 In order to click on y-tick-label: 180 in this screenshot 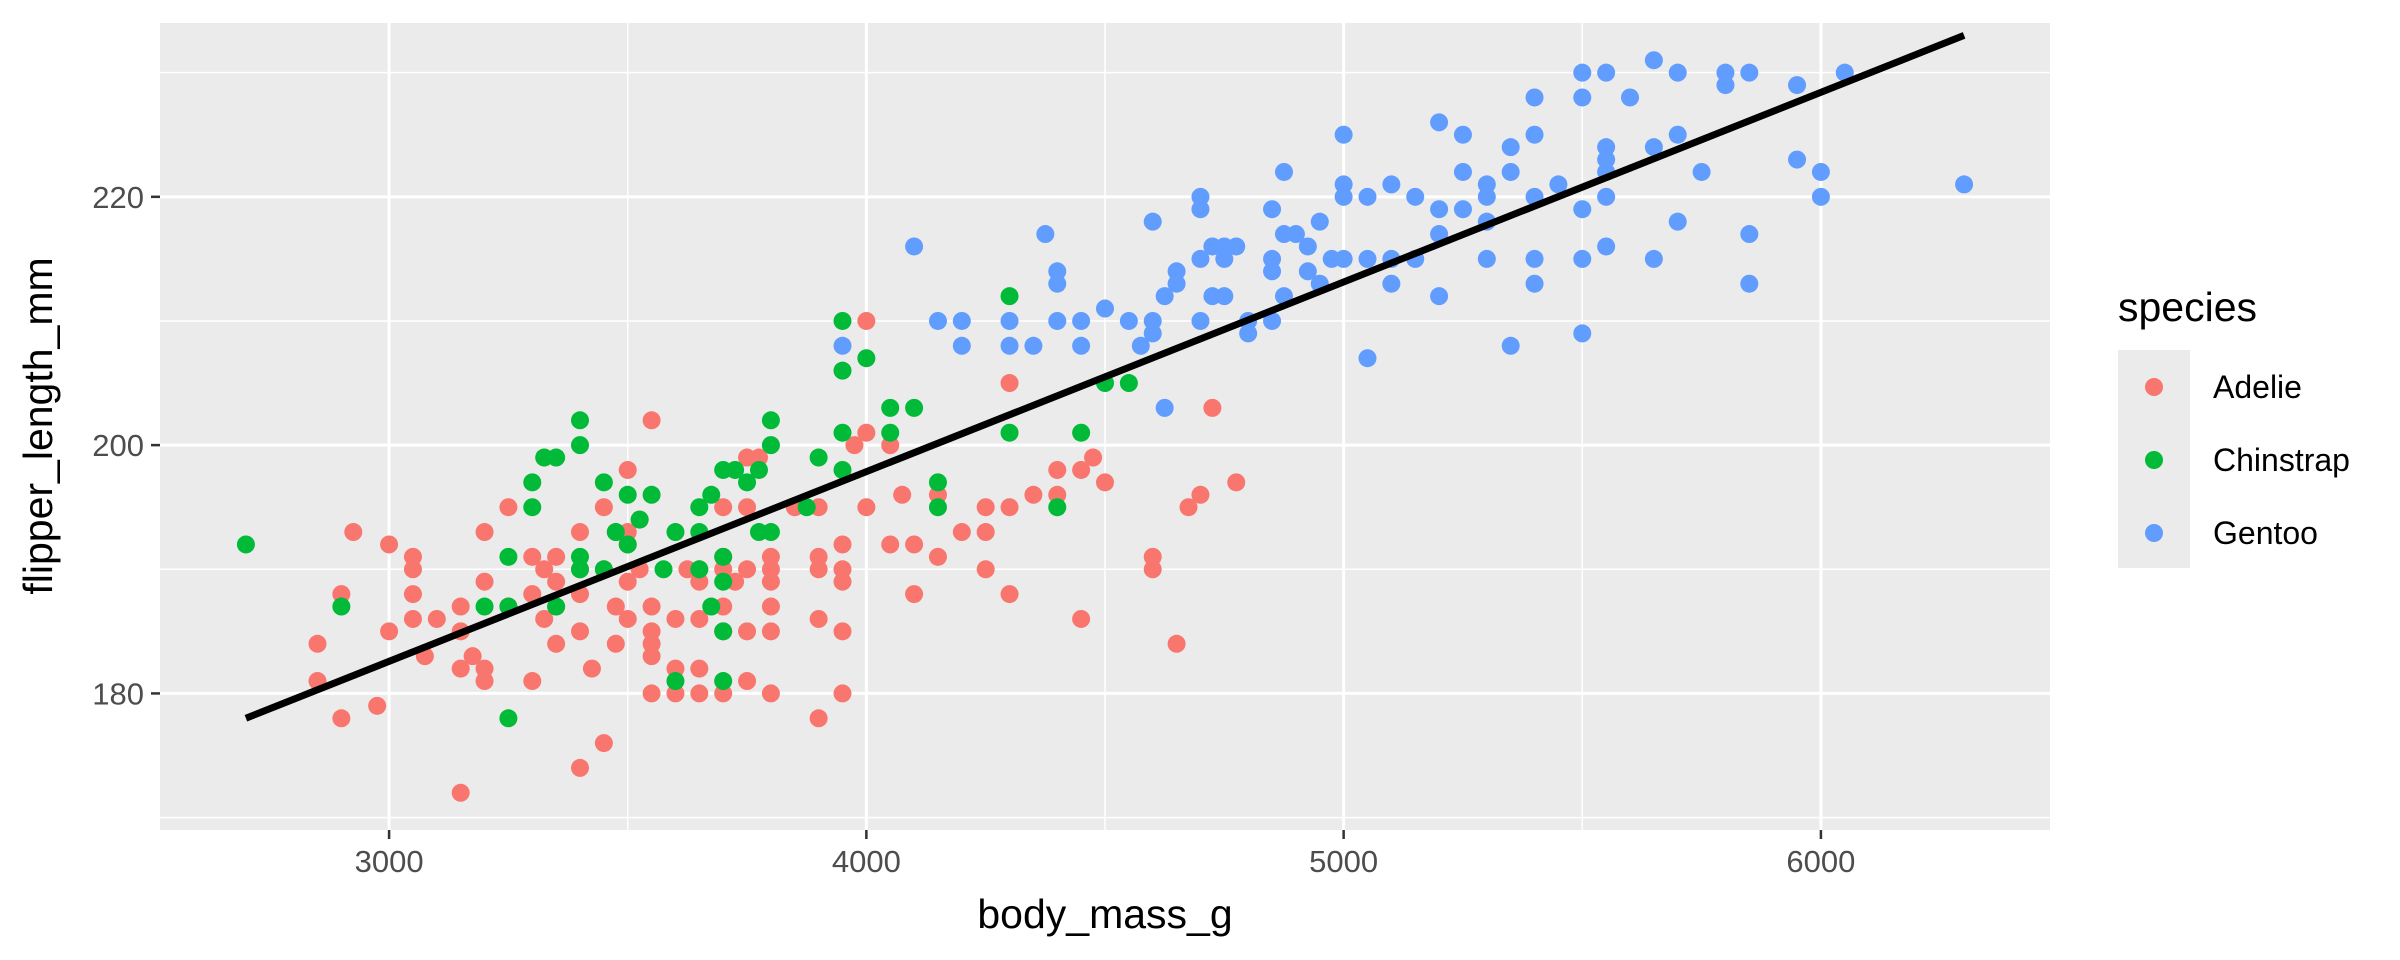, I will do `click(118, 693)`.